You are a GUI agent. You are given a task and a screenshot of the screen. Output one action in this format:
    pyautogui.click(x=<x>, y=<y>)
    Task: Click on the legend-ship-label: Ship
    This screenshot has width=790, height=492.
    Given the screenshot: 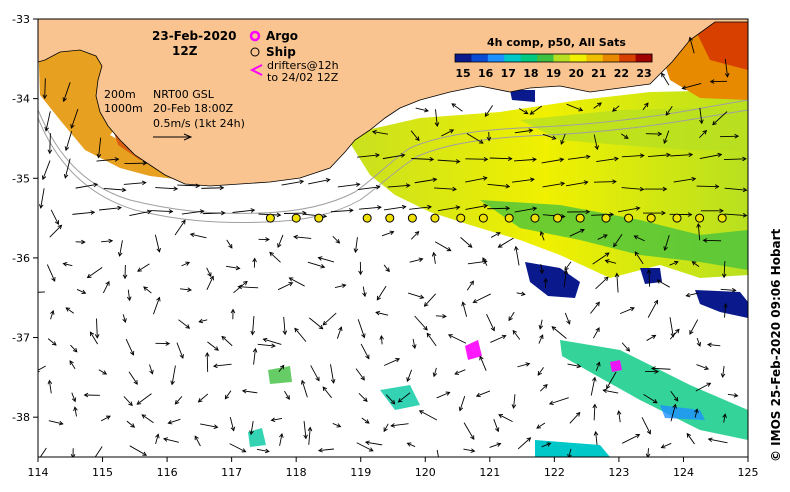 What is the action you would take?
    pyautogui.click(x=281, y=52)
    